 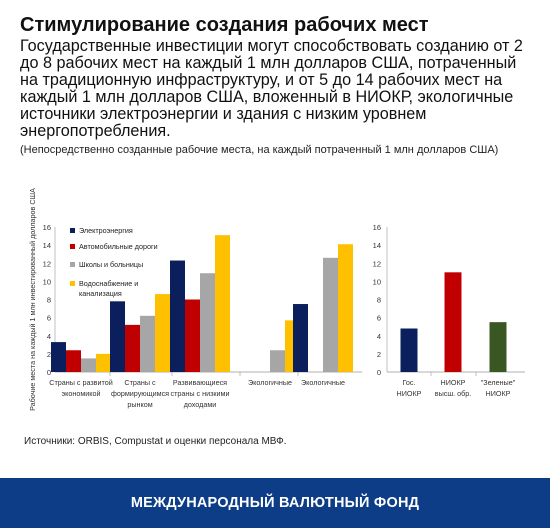 What do you see at coordinates (409, 382) in the screenshot?
I see `x-category-label: Гос.` at bounding box center [409, 382].